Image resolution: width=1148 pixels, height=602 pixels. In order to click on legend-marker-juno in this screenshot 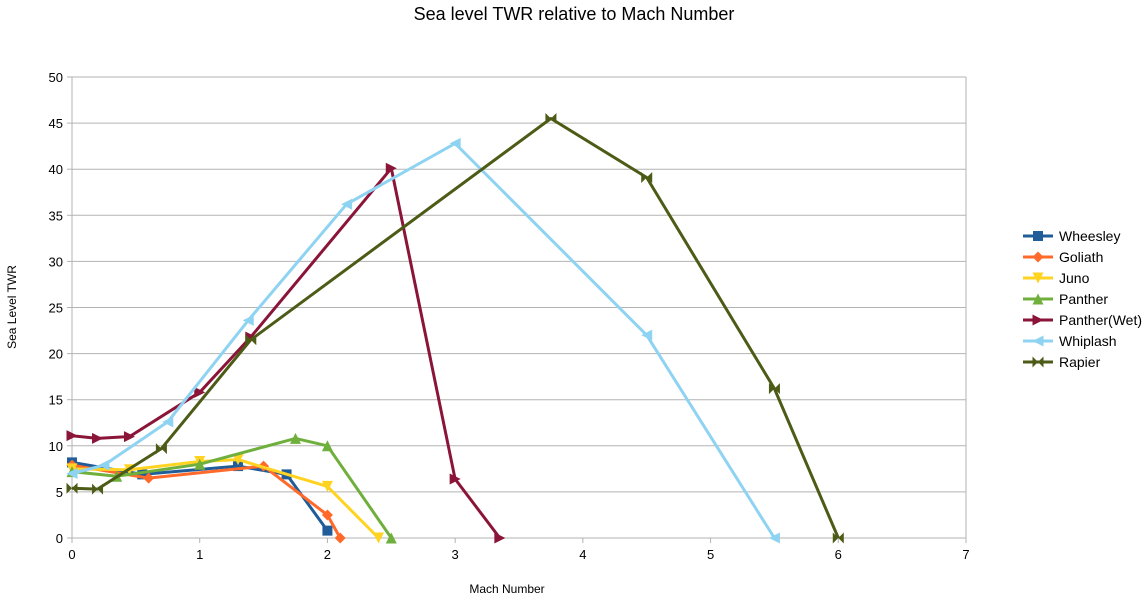, I will do `click(1038, 278)`.